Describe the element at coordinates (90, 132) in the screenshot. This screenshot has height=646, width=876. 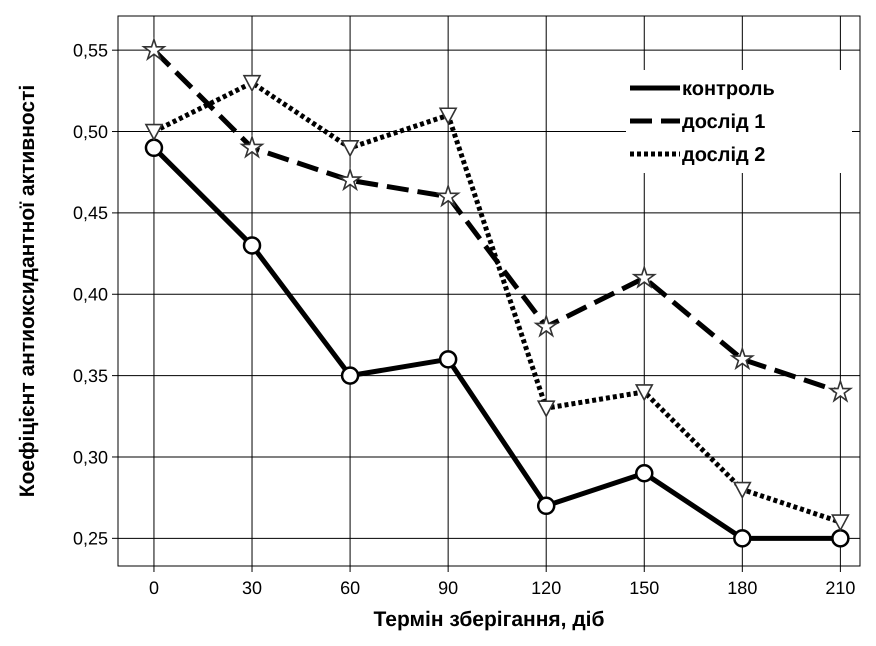
I see `y-tick-label: 0,50` at that location.